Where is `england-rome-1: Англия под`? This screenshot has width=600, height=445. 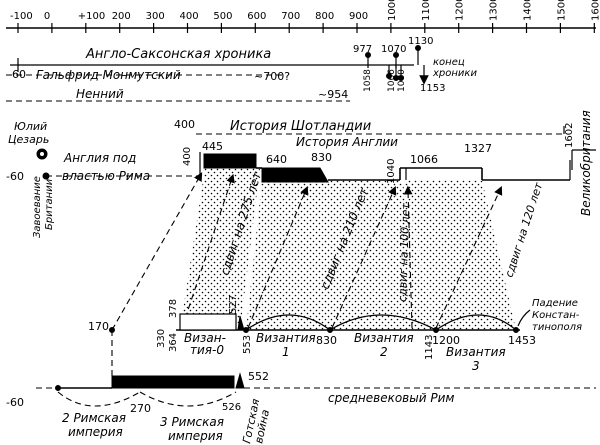
england-rome-1: Англия под is located at coordinates (99, 158).